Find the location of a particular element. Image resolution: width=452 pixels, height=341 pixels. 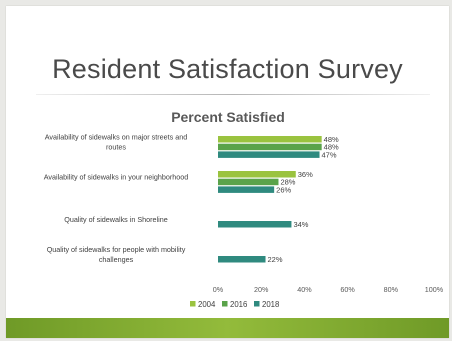

data-label: 47% is located at coordinates (329, 154).